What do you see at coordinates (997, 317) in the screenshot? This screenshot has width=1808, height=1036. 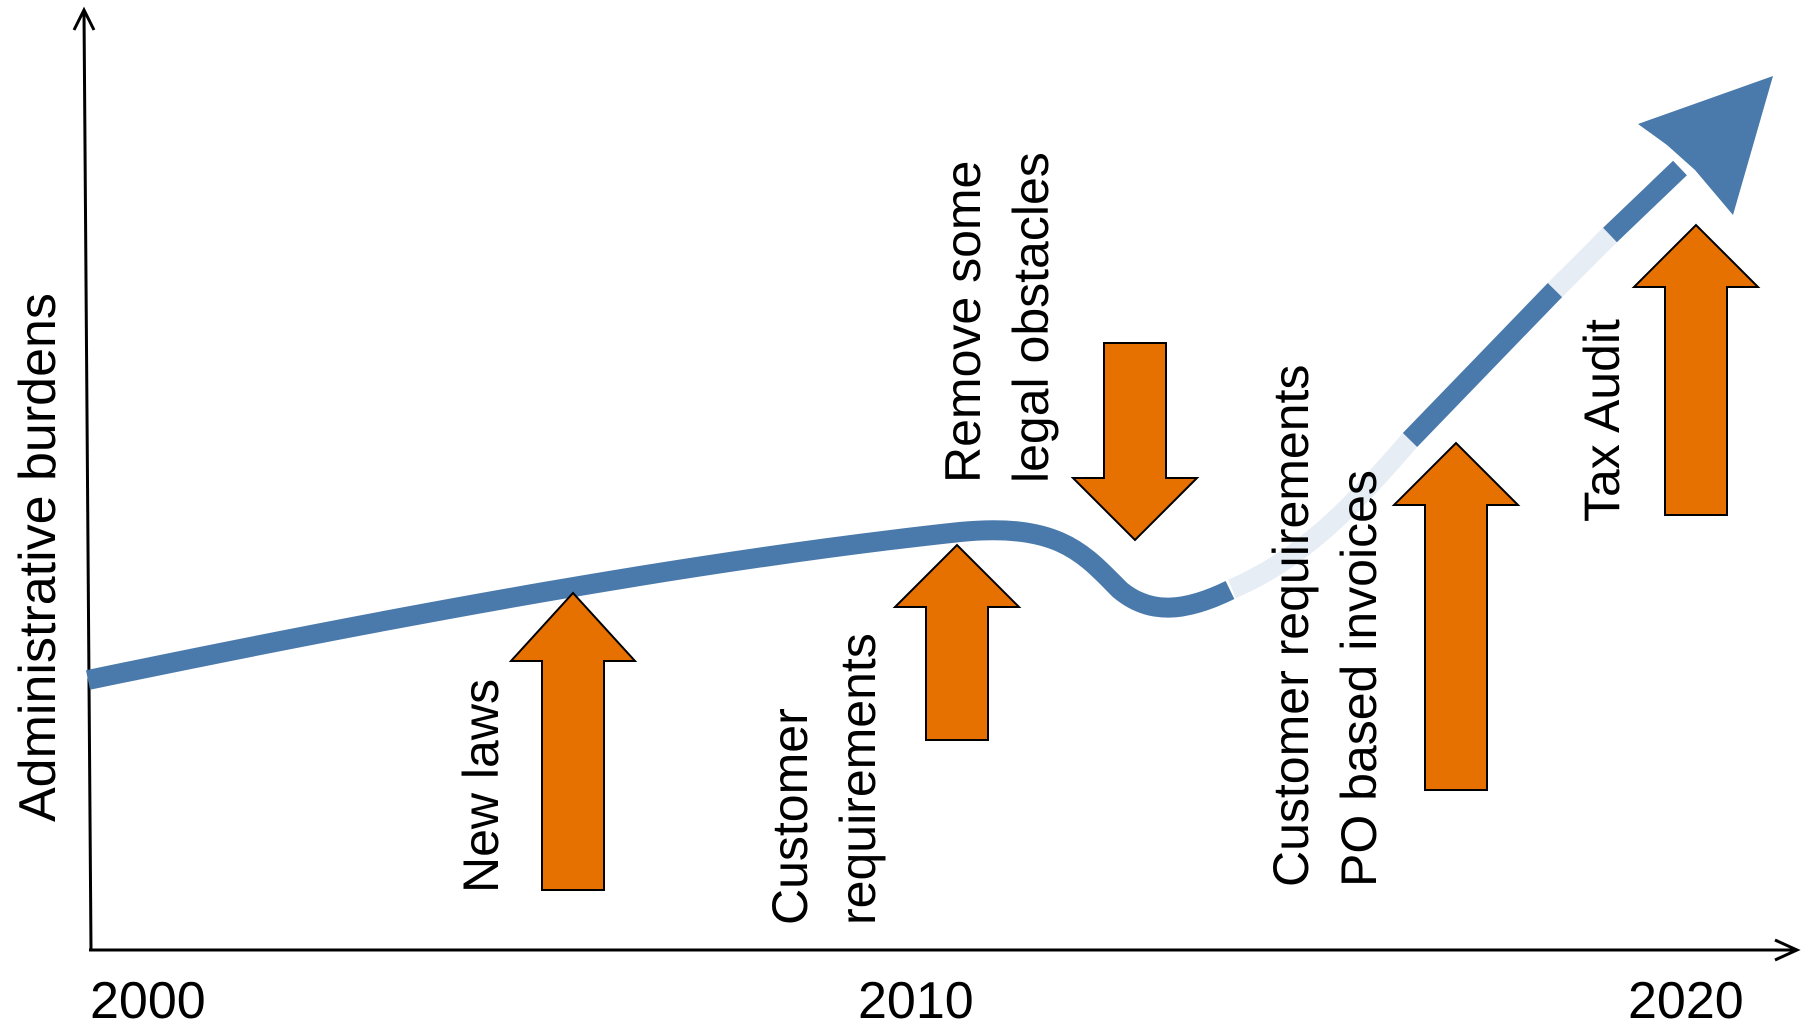 I see `label-remove-obstacles: Remove some legal obstacles` at bounding box center [997, 317].